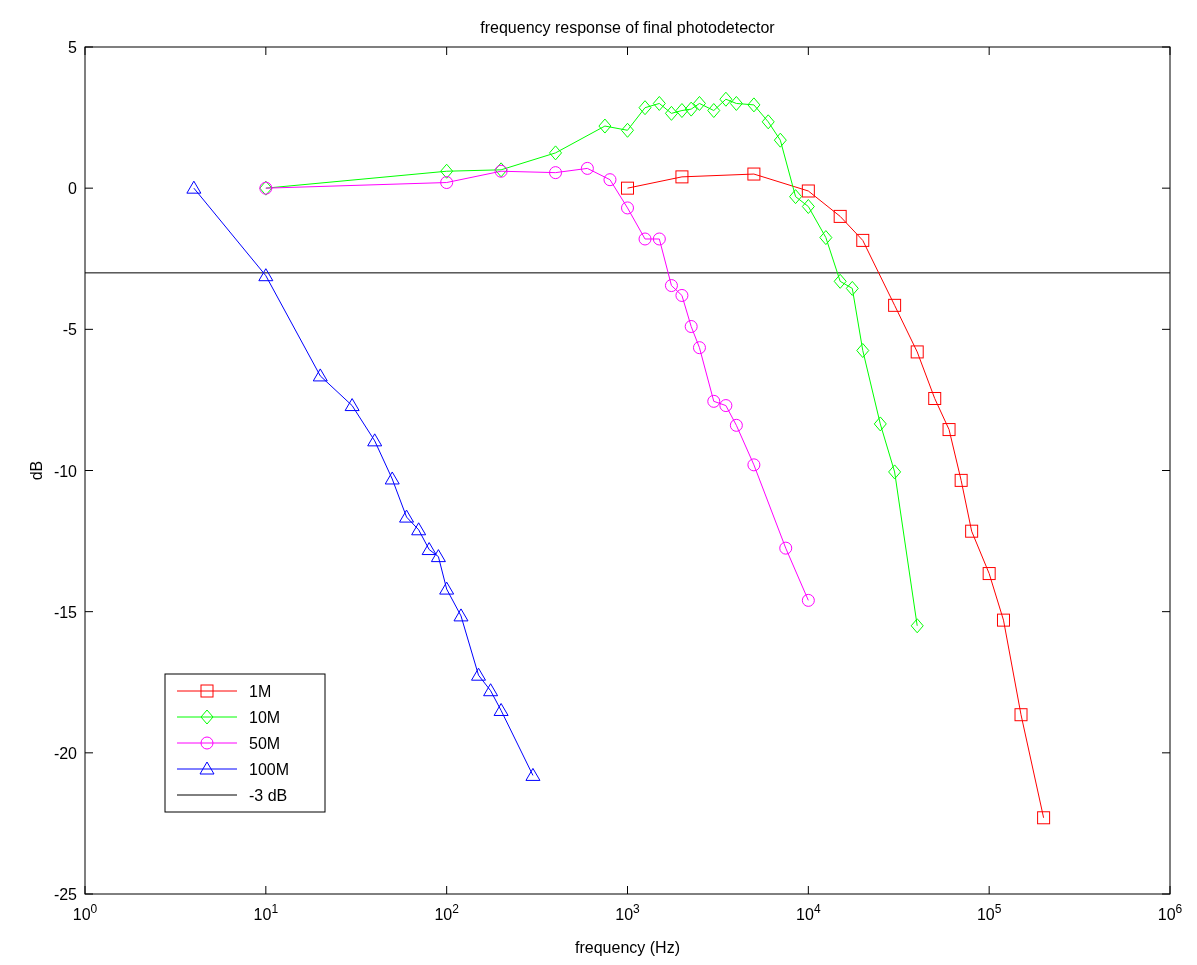 This screenshot has width=1197, height=965. What do you see at coordinates (628, 27) in the screenshot?
I see `chart-title: frequency response of final photodetector` at bounding box center [628, 27].